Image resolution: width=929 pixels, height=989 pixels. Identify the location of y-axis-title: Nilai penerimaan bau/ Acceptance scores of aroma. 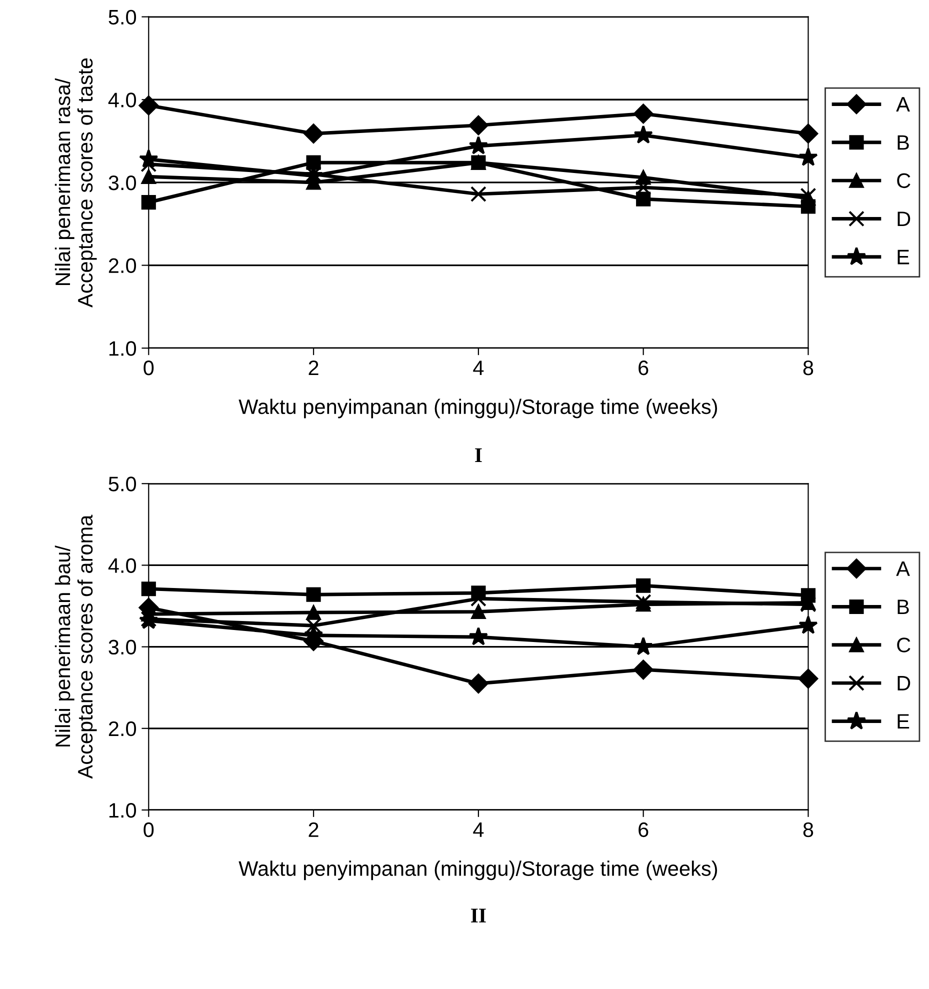
(75, 646).